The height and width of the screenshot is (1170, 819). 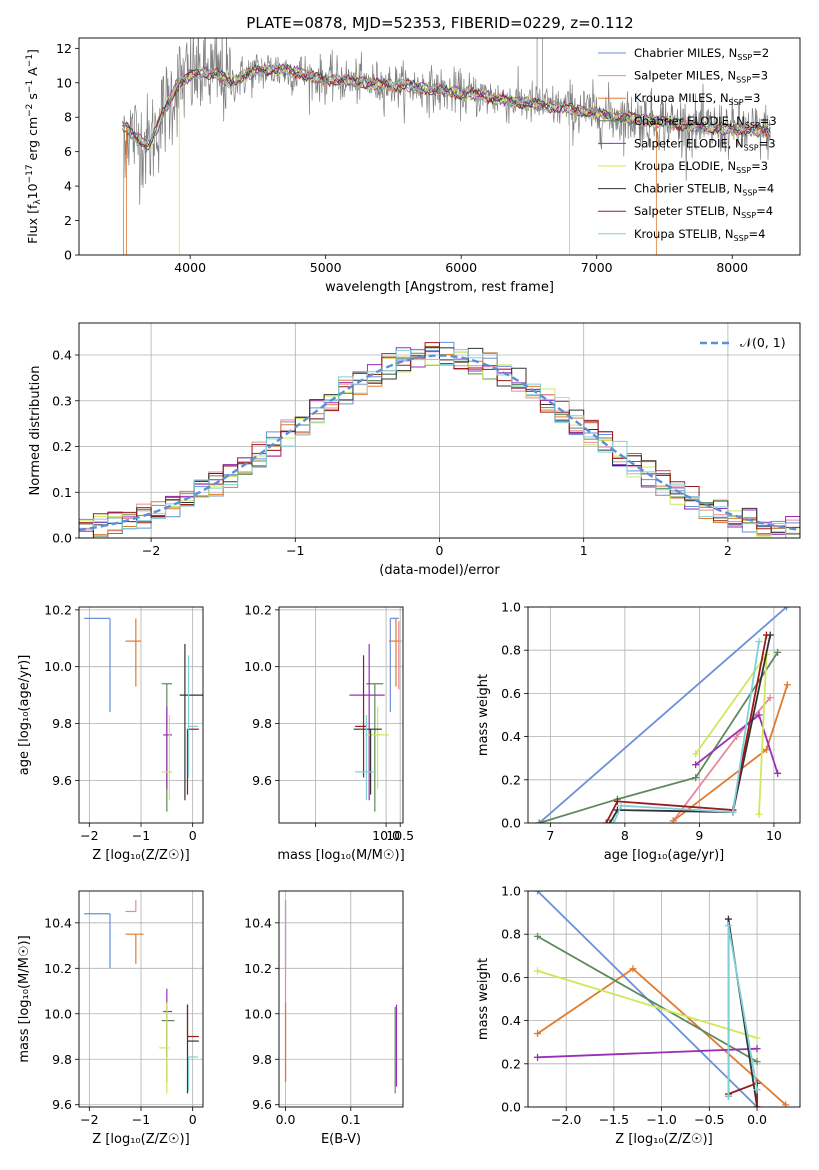 I want to click on legend-suffix: =2, so click(x=760, y=53).